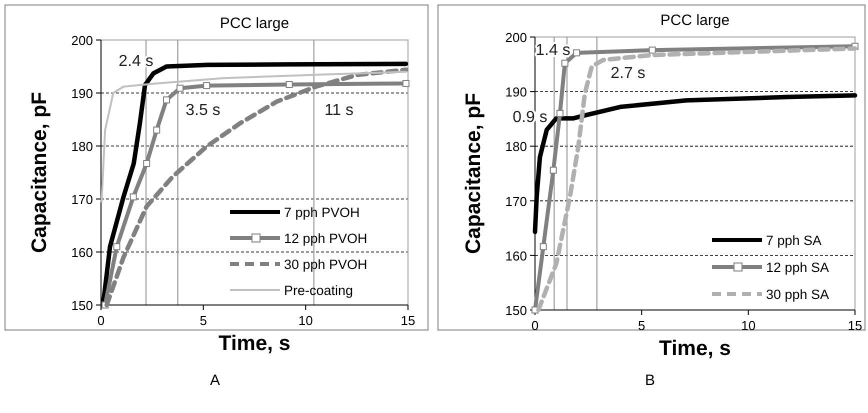 This screenshot has height=413, width=868. I want to click on annotation: 2.7 s, so click(628, 73).